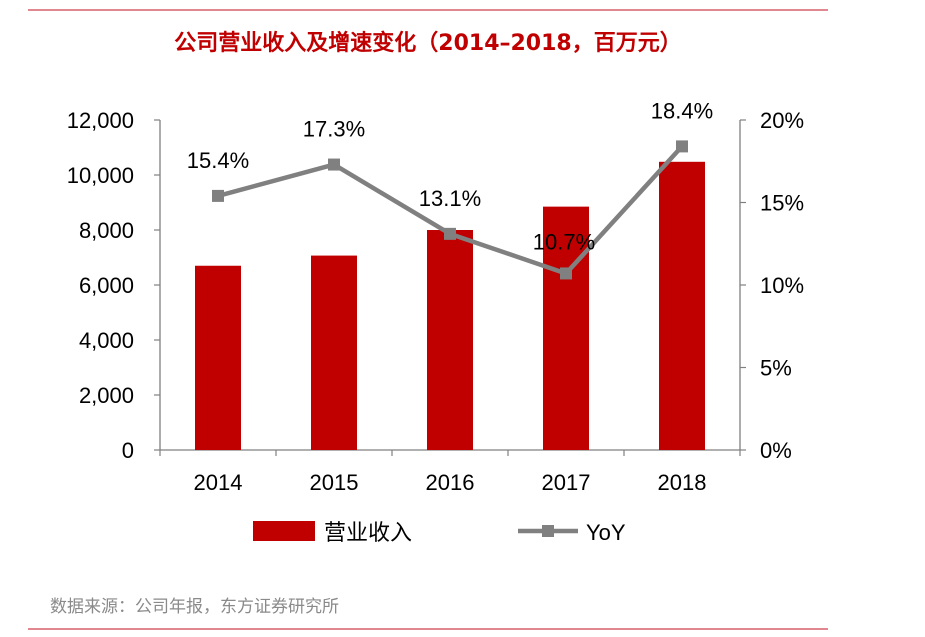 This screenshot has width=925, height=637. What do you see at coordinates (218, 482) in the screenshot?
I see `x-tick-label: 2014` at bounding box center [218, 482].